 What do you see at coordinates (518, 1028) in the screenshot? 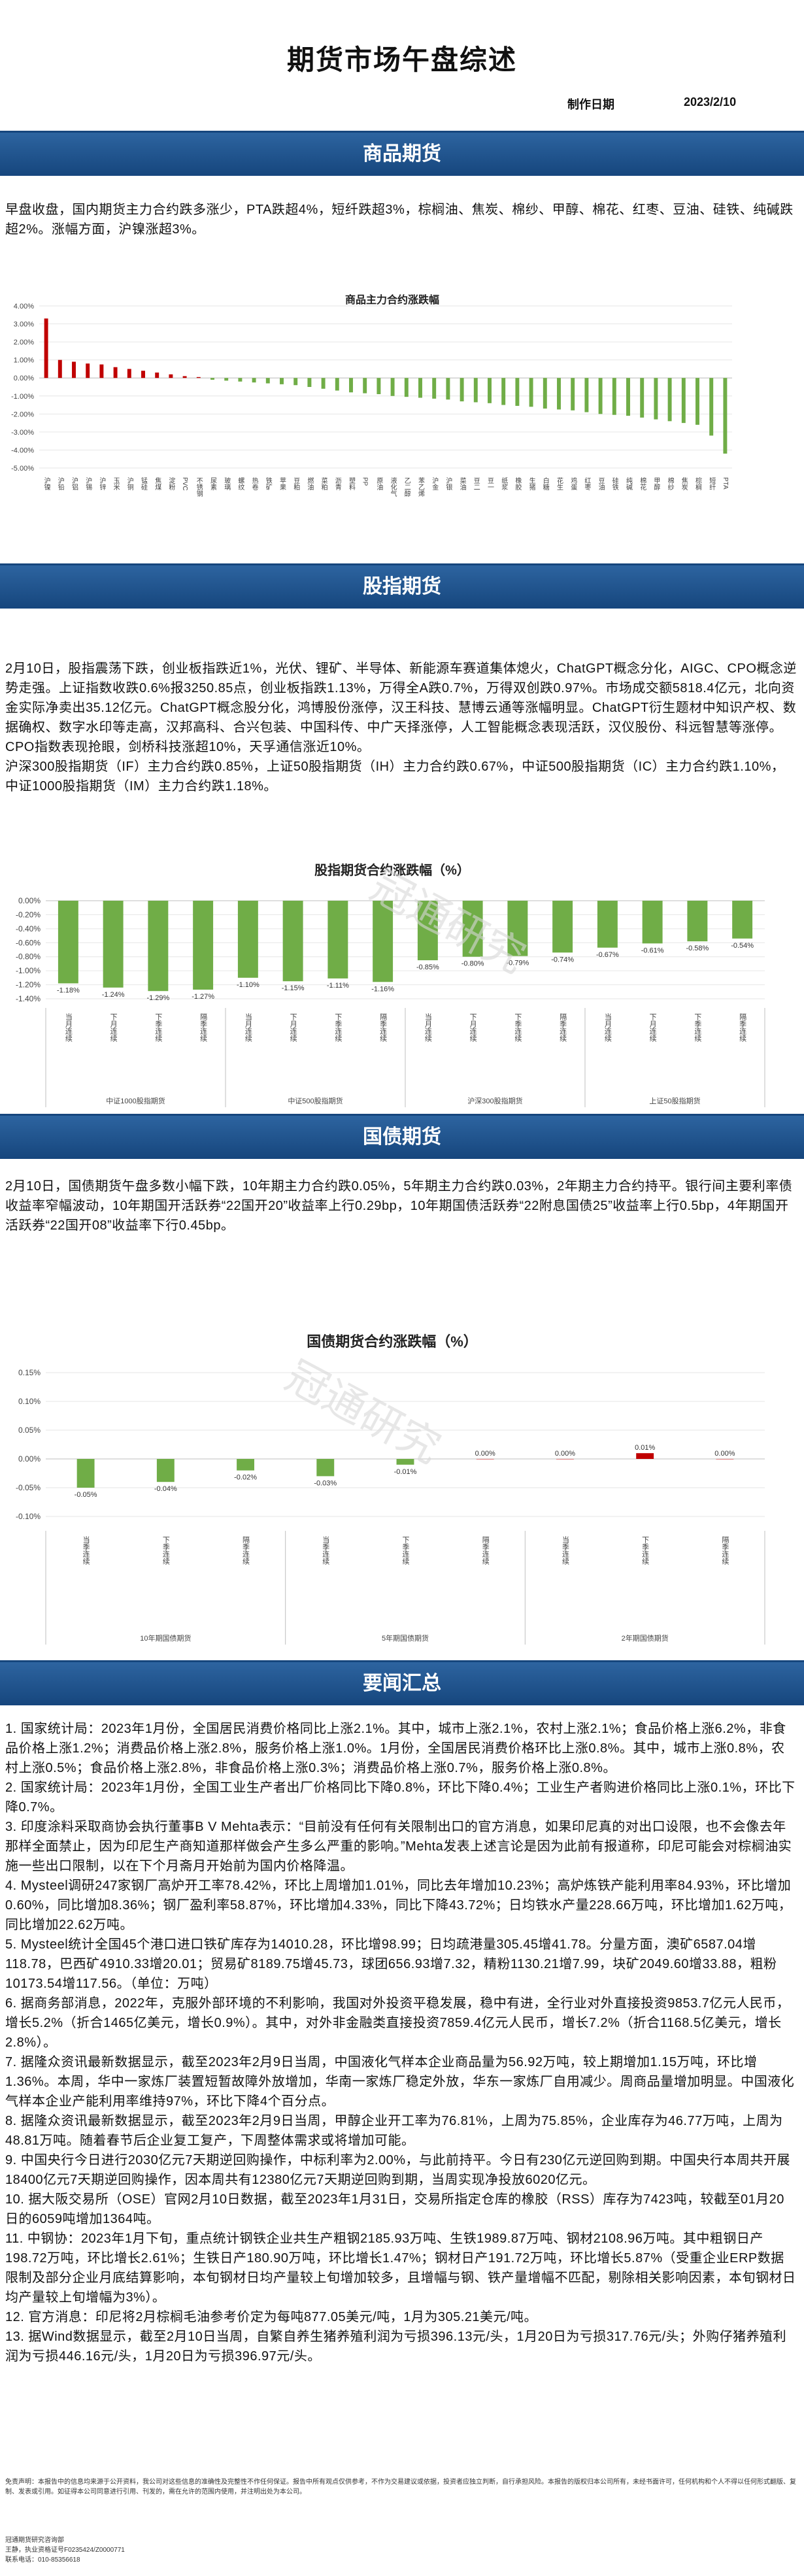
I see `category-label: 下季连续` at bounding box center [518, 1028].